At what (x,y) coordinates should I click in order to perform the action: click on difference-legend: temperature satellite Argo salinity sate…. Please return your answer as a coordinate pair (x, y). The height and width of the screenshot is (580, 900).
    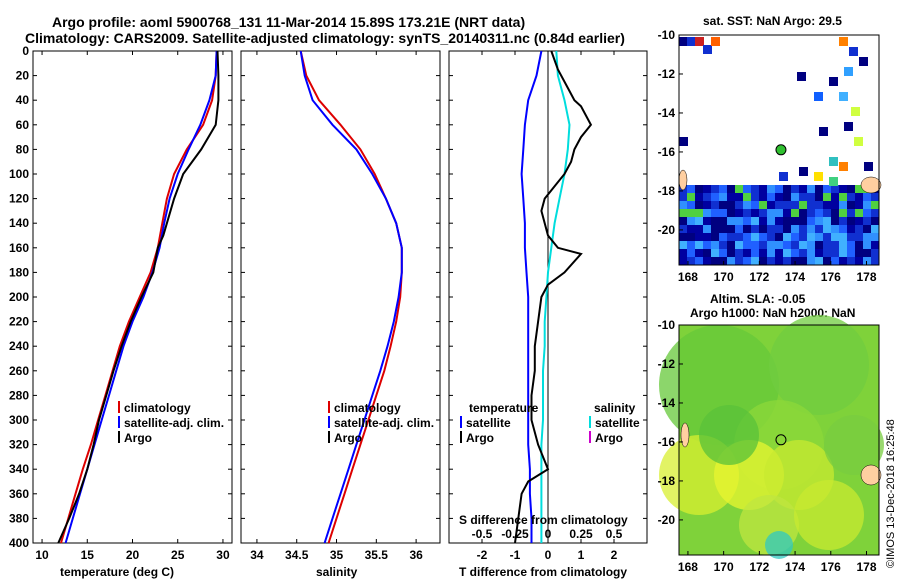
    Looking at the image, I should click on (550, 423).